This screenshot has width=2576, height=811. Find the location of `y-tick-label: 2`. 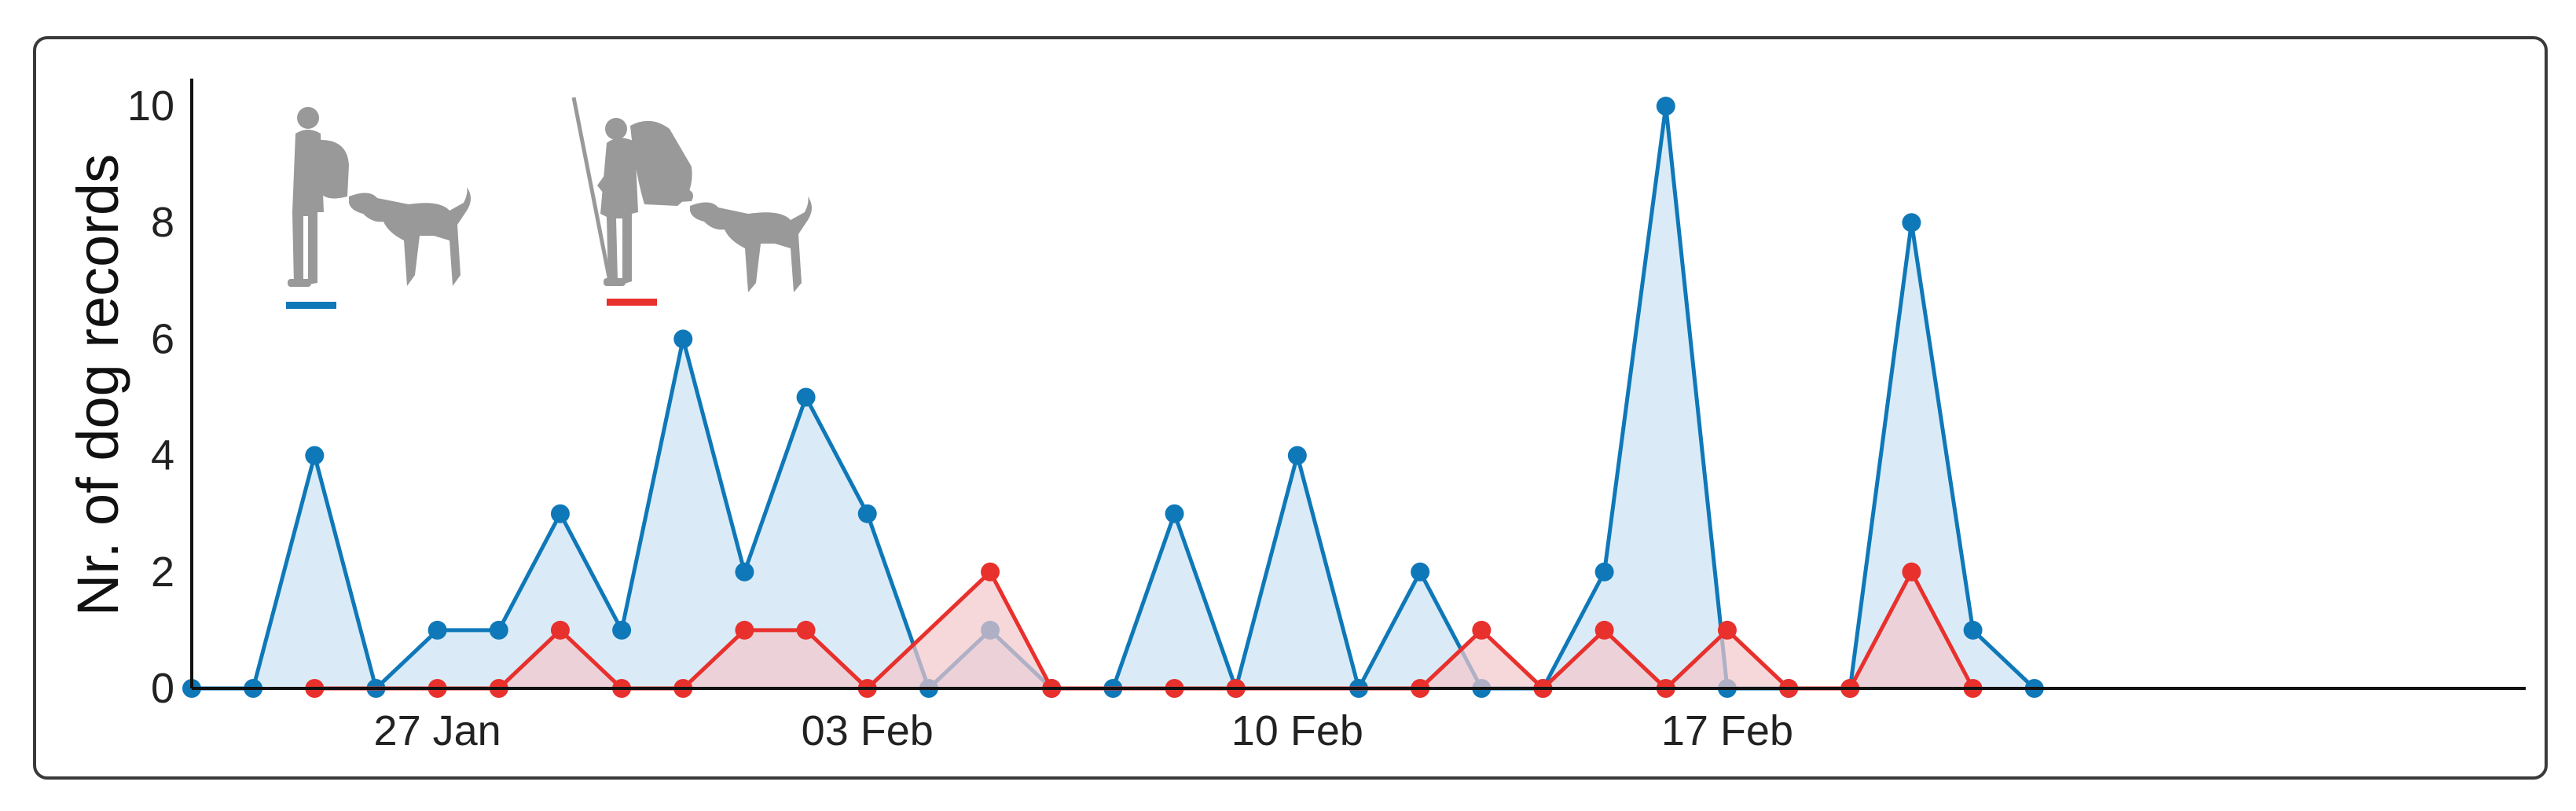

y-tick-label: 2 is located at coordinates (162, 572).